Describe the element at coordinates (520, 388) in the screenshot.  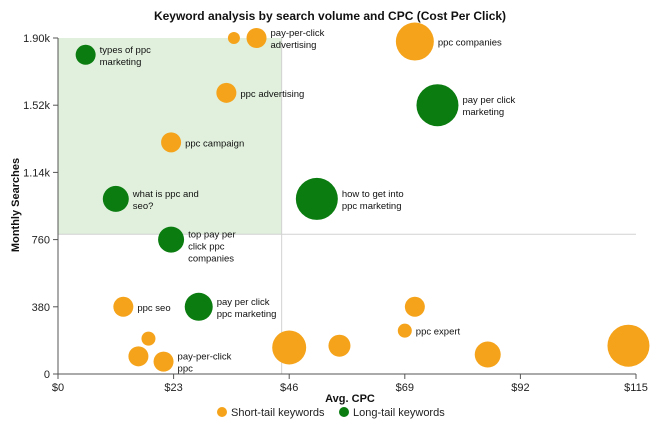
I see `x-tick-label: $92` at that location.